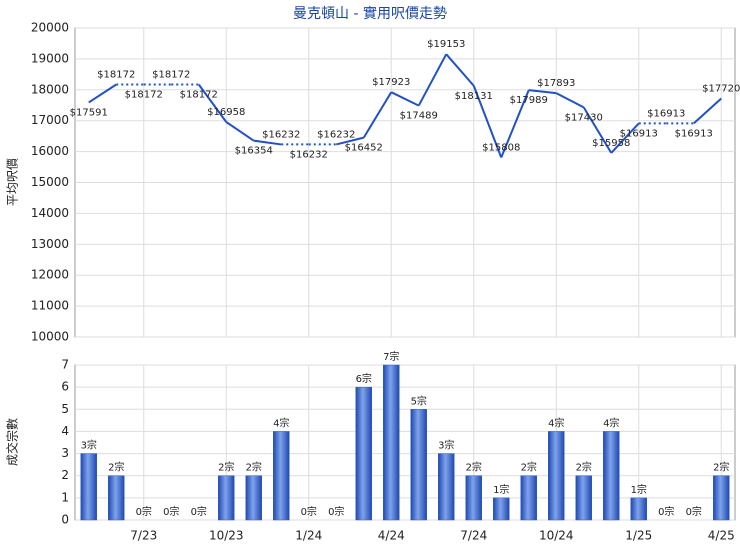  Describe the element at coordinates (65, 365) in the screenshot. I see `y-tick-label: 7` at that location.